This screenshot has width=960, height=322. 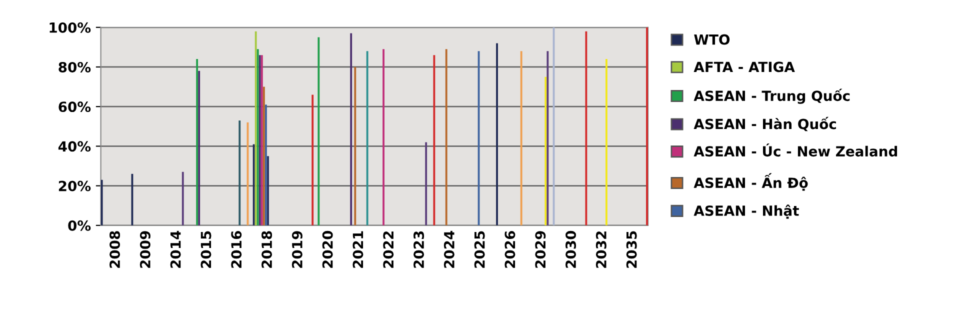 I want to click on x-tick-label: 2023, so click(x=419, y=249).